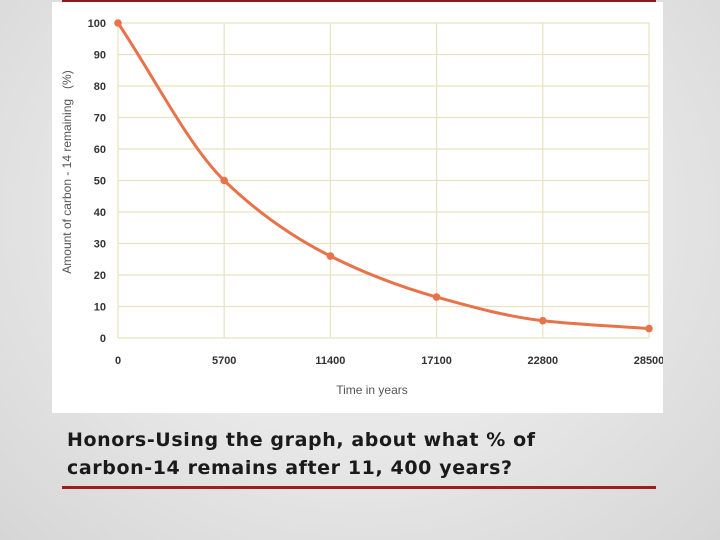 The height and width of the screenshot is (540, 720). Describe the element at coordinates (100, 87) in the screenshot. I see `y-tick-label: 80` at that location.